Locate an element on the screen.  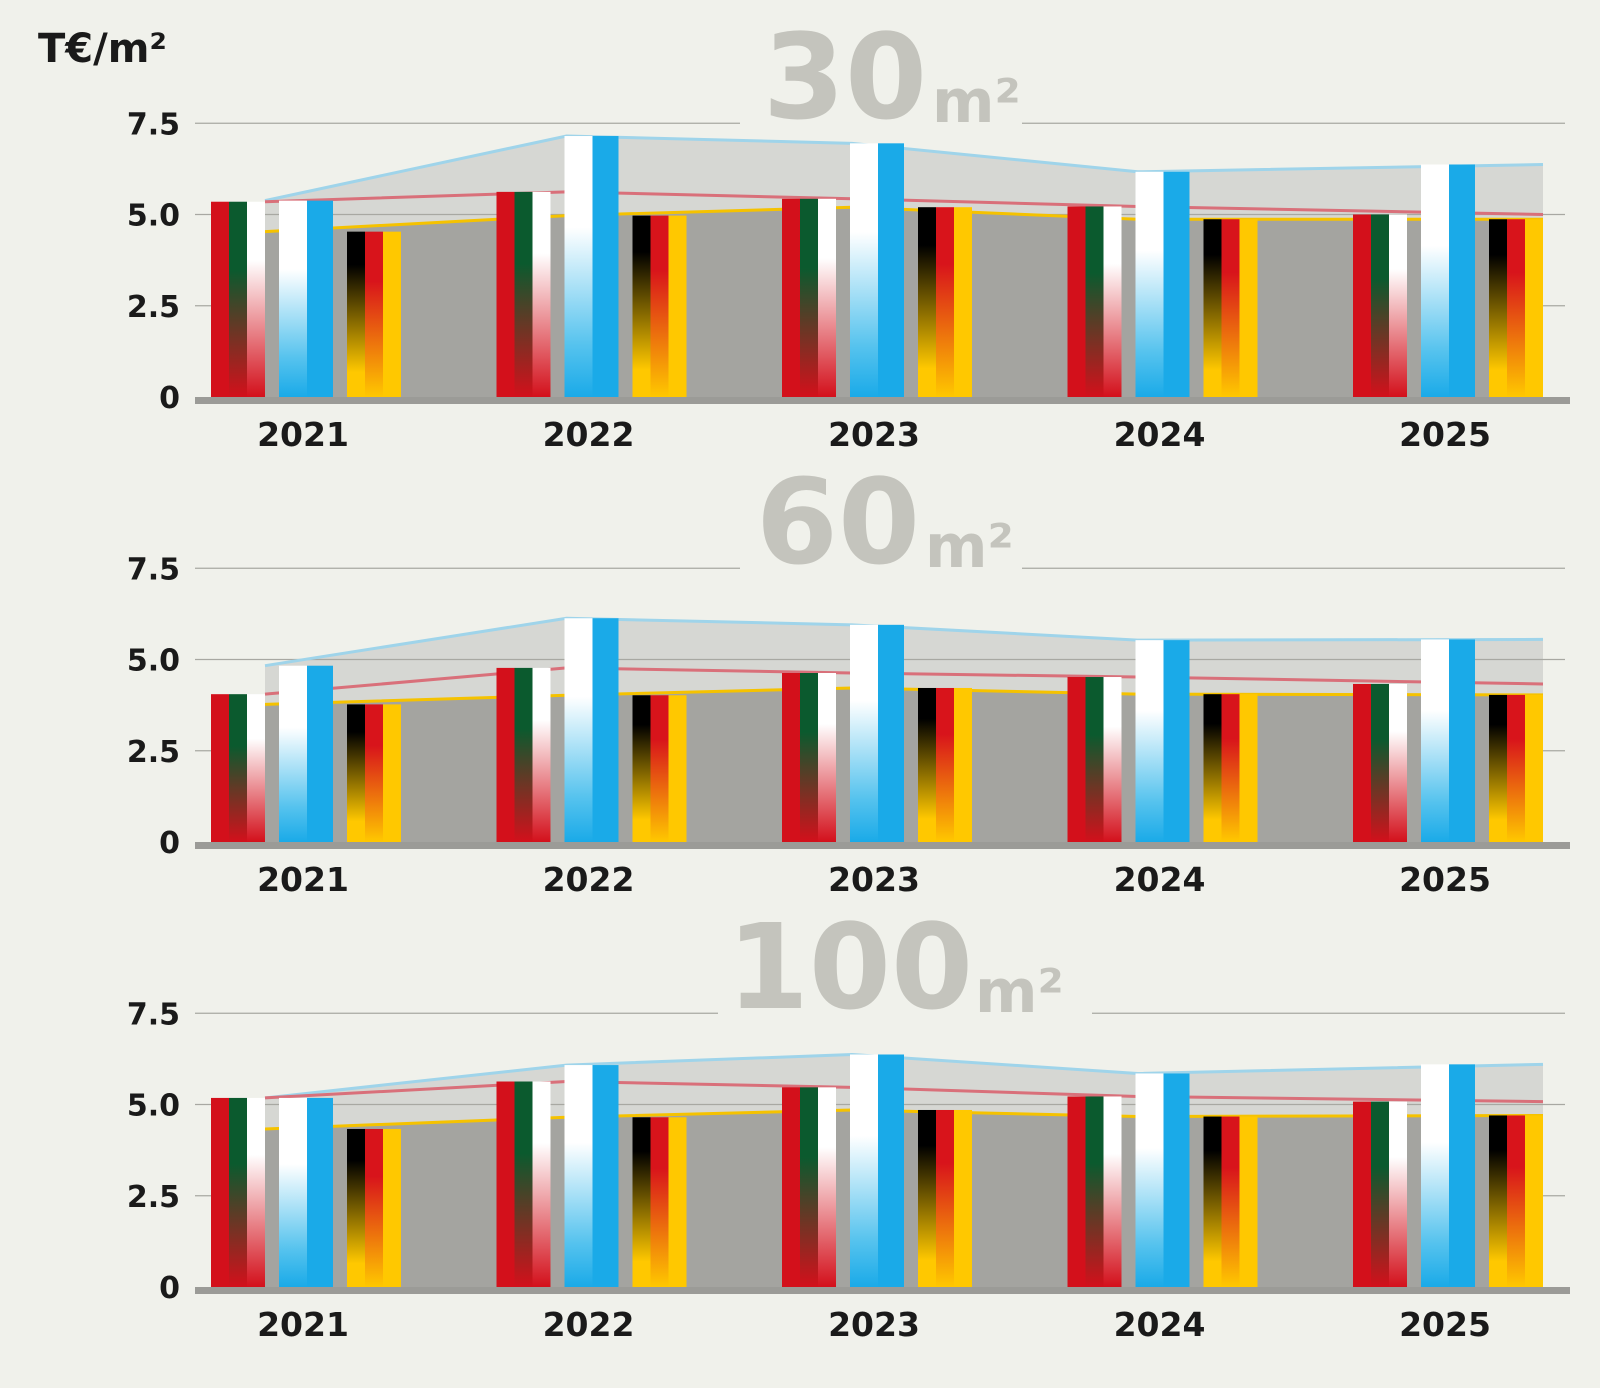
panel-title-number: 60 is located at coordinates (838, 522).